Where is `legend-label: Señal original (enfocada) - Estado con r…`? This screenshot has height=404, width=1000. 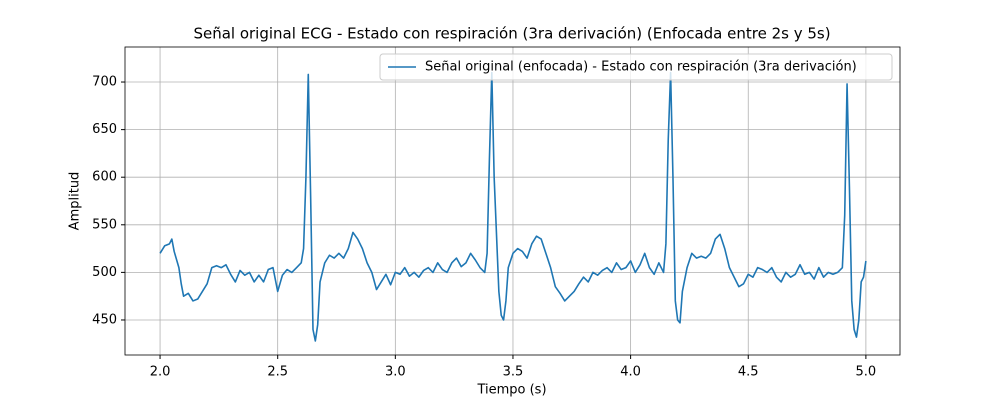
legend-label: Señal original (enfocada) - Estado con r… is located at coordinates (641, 67).